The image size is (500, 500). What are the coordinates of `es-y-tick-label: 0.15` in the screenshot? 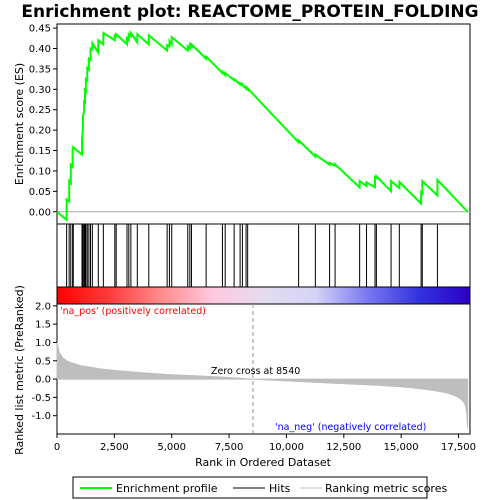 It's located at (40, 151).